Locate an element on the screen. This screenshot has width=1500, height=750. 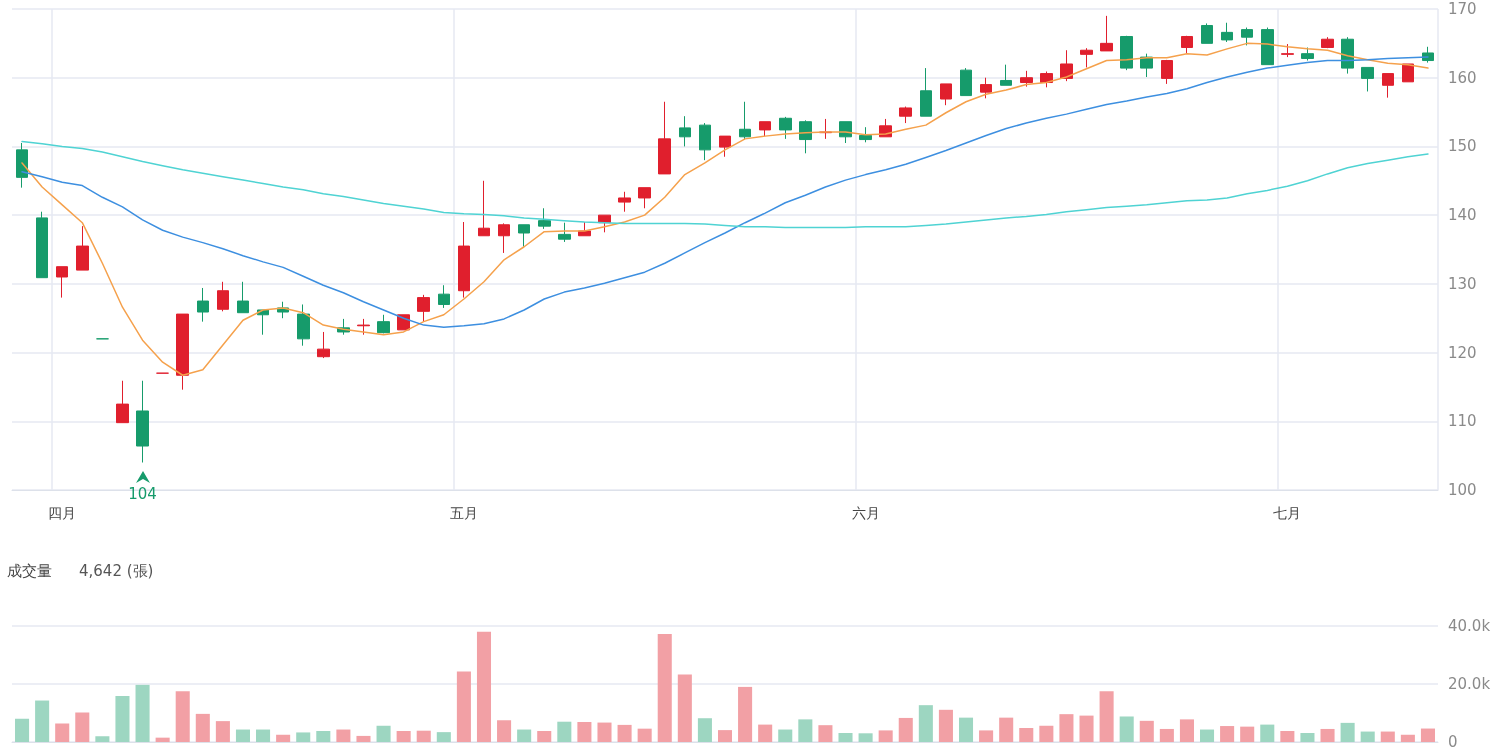
x-tick-label: 五月 is located at coordinates (463, 513).